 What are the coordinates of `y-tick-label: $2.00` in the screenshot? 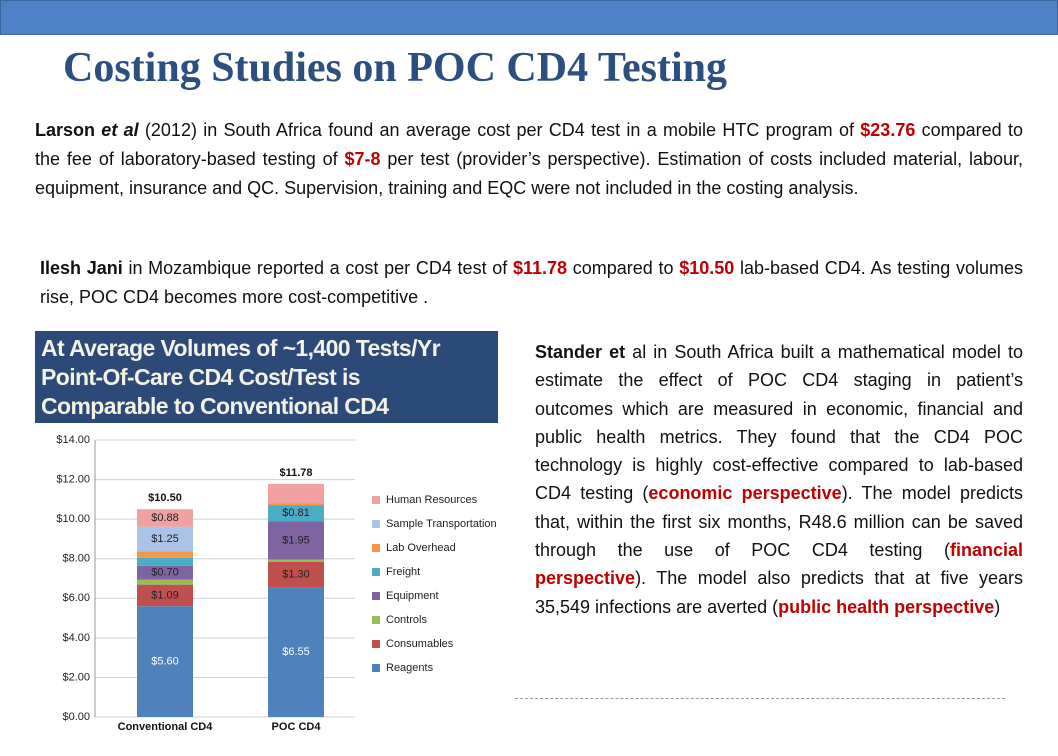 It's located at (76, 677).